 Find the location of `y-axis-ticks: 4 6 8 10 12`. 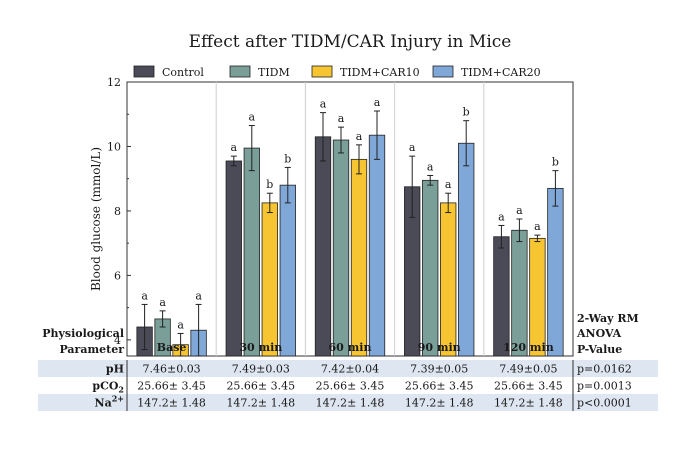

y-axis-ticks: 4 6 8 10 12 is located at coordinates (119, 211).